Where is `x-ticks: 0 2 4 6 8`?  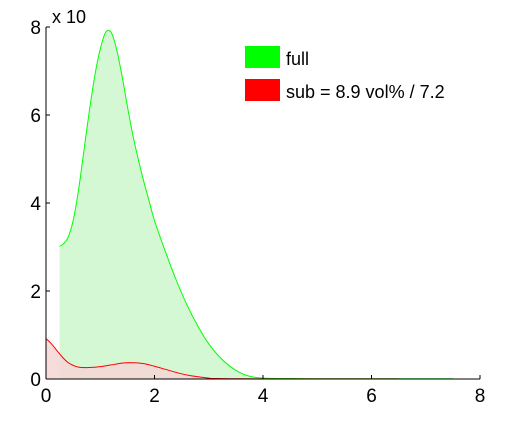
x-ticks: 0 2 4 6 8 is located at coordinates (263, 391).